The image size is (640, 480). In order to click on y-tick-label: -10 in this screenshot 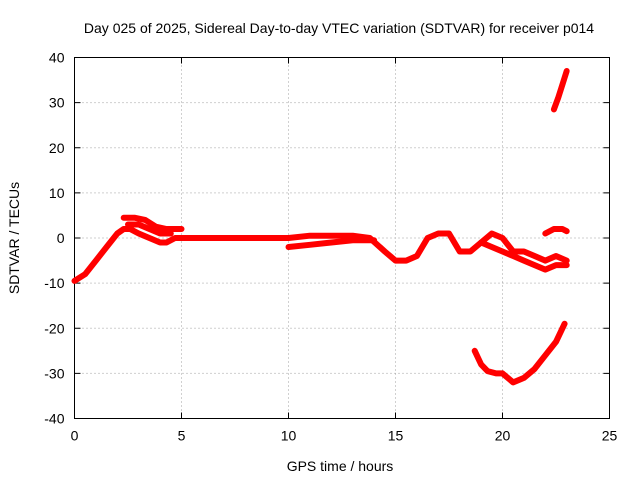, I will do `click(54, 283)`.